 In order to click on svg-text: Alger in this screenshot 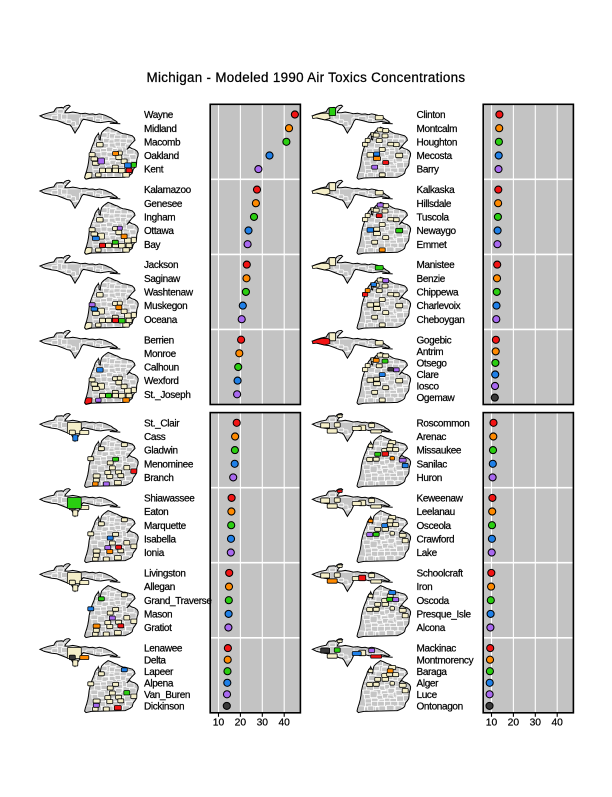, I will do `click(428, 683)`.